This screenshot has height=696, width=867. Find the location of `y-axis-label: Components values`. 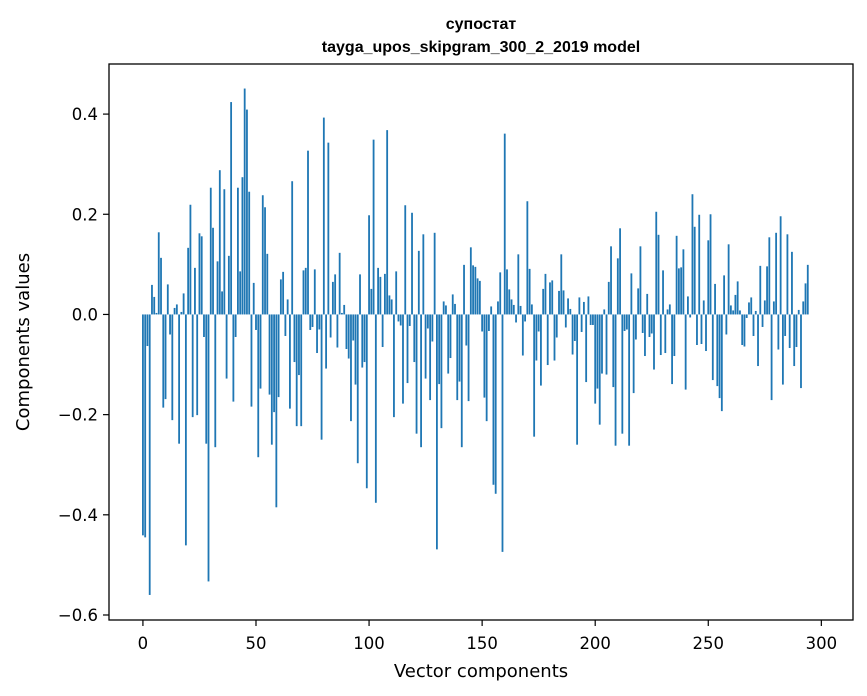

y-axis-label: Components values is located at coordinates (23, 342).